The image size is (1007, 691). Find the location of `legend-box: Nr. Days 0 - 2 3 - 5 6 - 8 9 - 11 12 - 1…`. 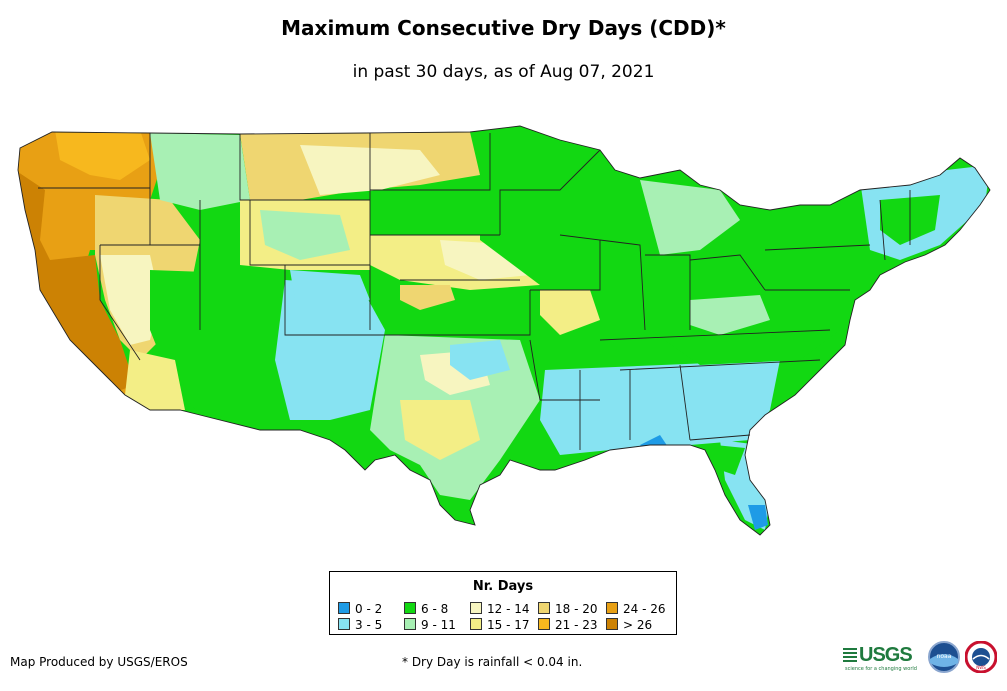

legend-box: Nr. Days 0 - 2 3 - 5 6 - 8 9 - 11 12 - 1… is located at coordinates (503, 603).